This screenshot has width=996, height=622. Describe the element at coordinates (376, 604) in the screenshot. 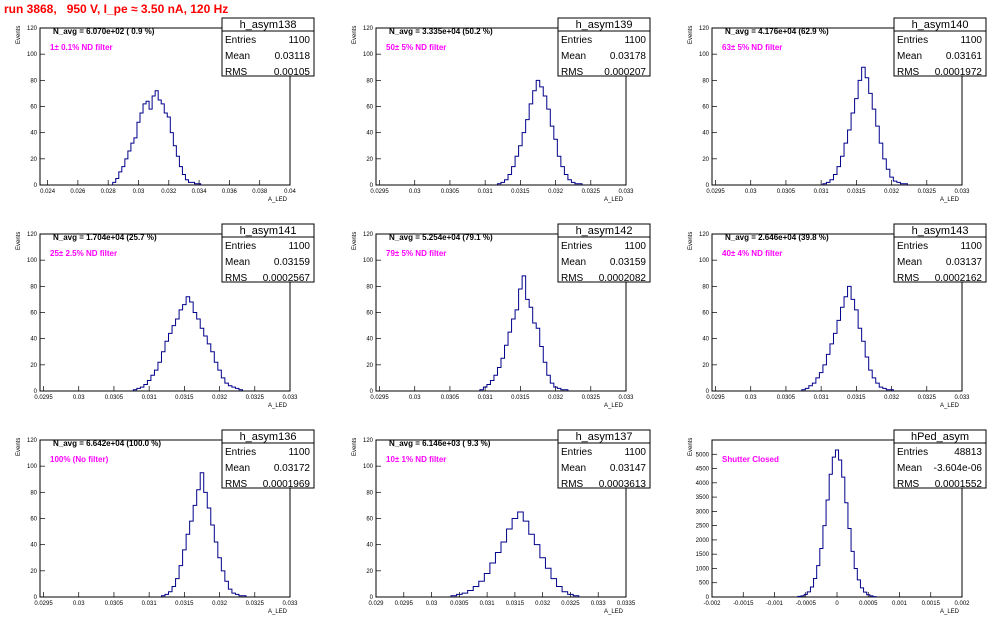

I see `x-tick-label: 0.029` at that location.